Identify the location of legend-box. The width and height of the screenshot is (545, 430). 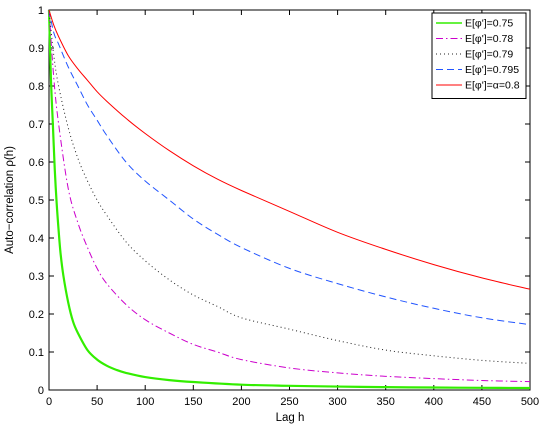
(479, 55).